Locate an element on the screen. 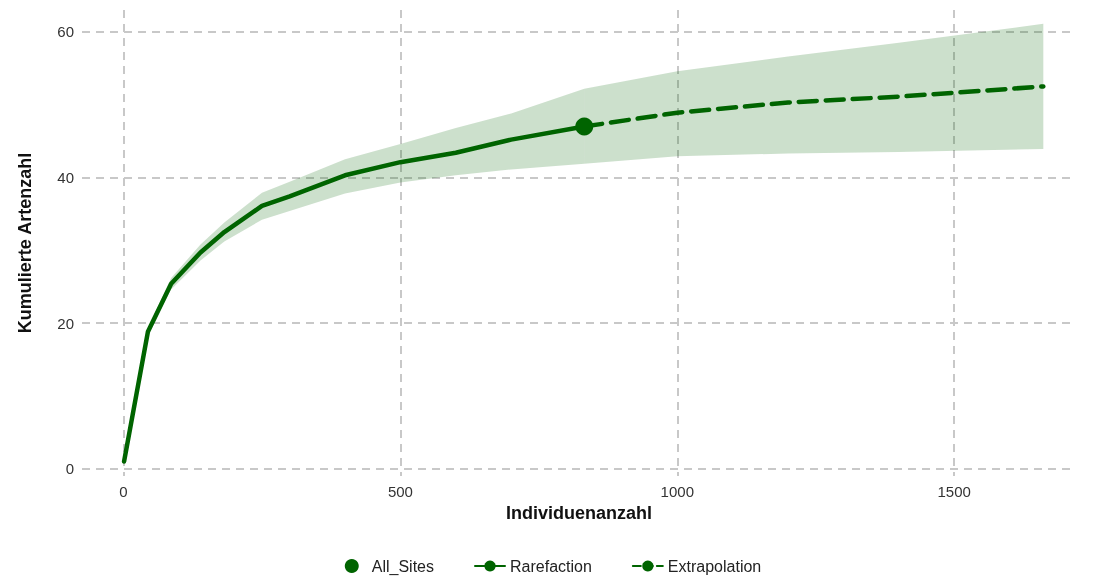  legend-label: Rarefaction is located at coordinates (551, 566).